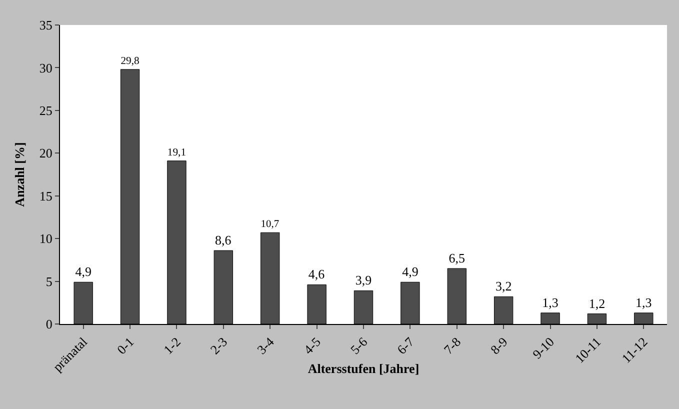  Describe the element at coordinates (45, 110) in the screenshot. I see `y-tick-label: 25` at that location.